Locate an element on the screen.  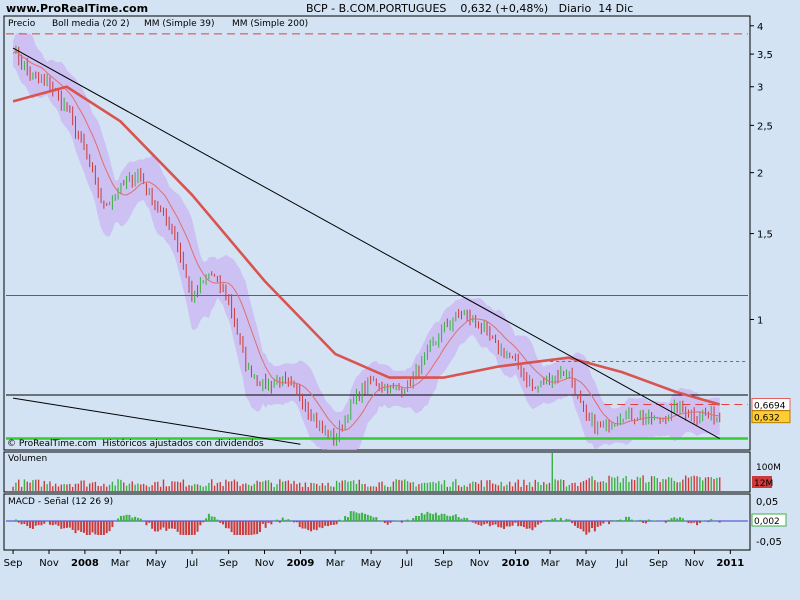
price-tag: 0,6694 is located at coordinates (770, 406).